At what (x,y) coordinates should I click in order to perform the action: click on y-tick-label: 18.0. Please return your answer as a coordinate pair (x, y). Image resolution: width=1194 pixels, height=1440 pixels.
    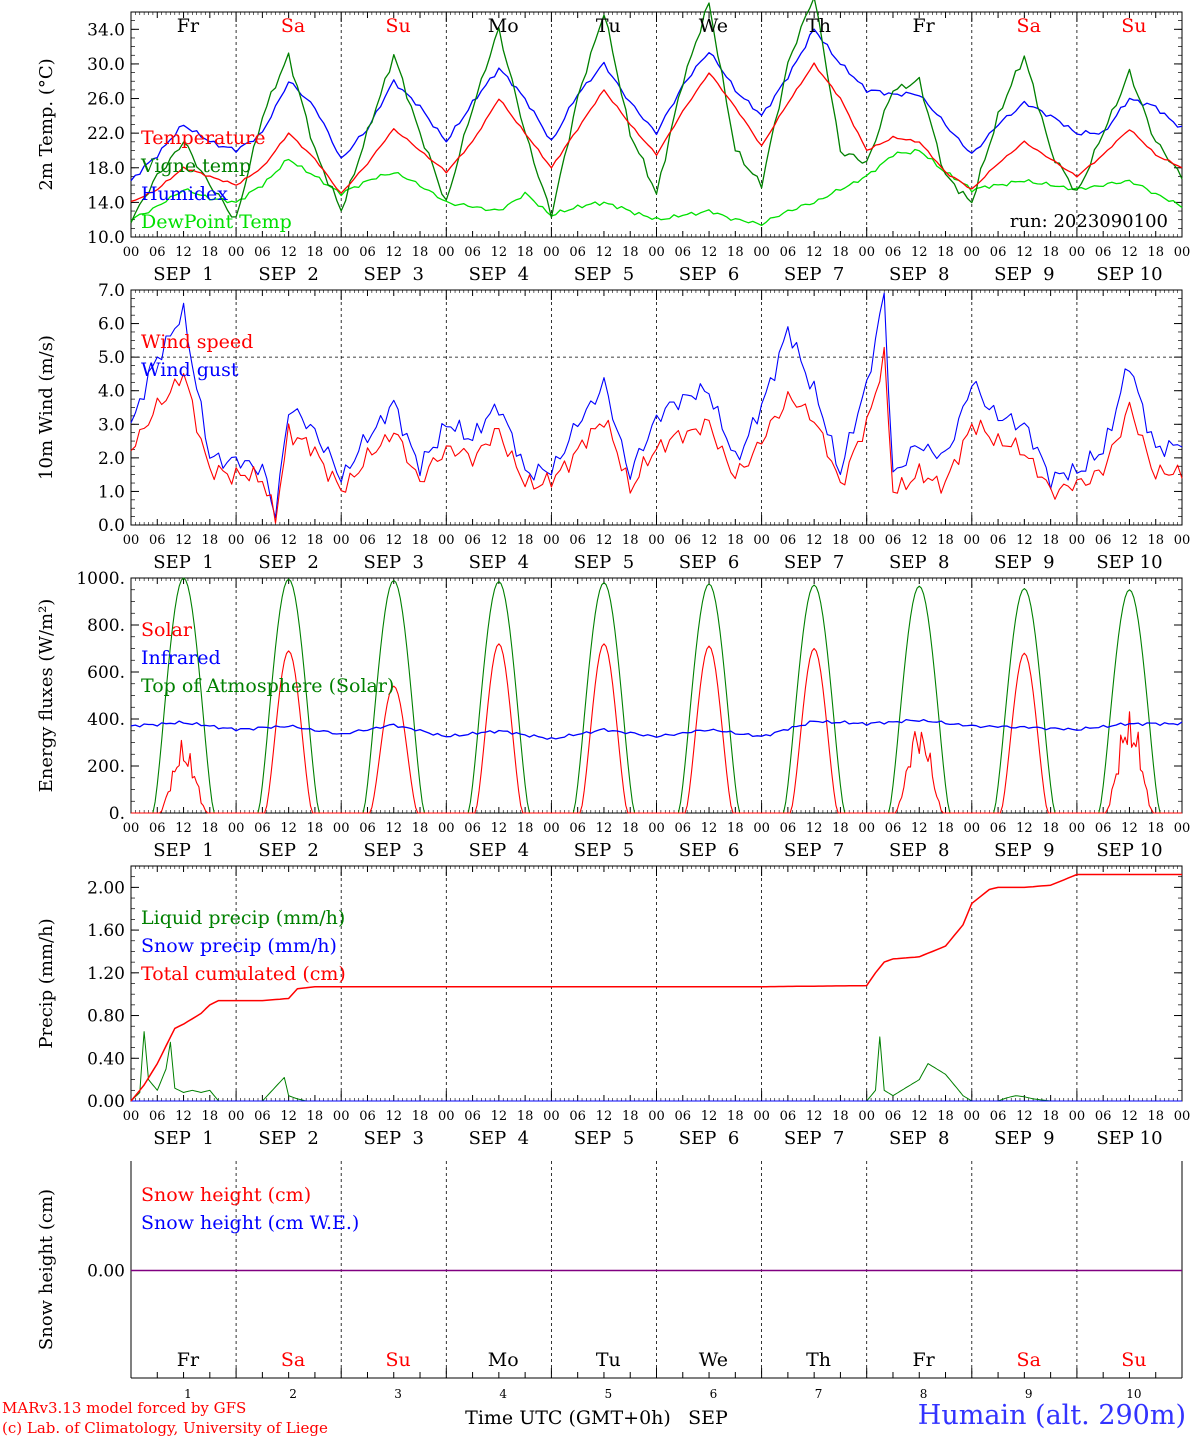
    Looking at the image, I should click on (106, 169).